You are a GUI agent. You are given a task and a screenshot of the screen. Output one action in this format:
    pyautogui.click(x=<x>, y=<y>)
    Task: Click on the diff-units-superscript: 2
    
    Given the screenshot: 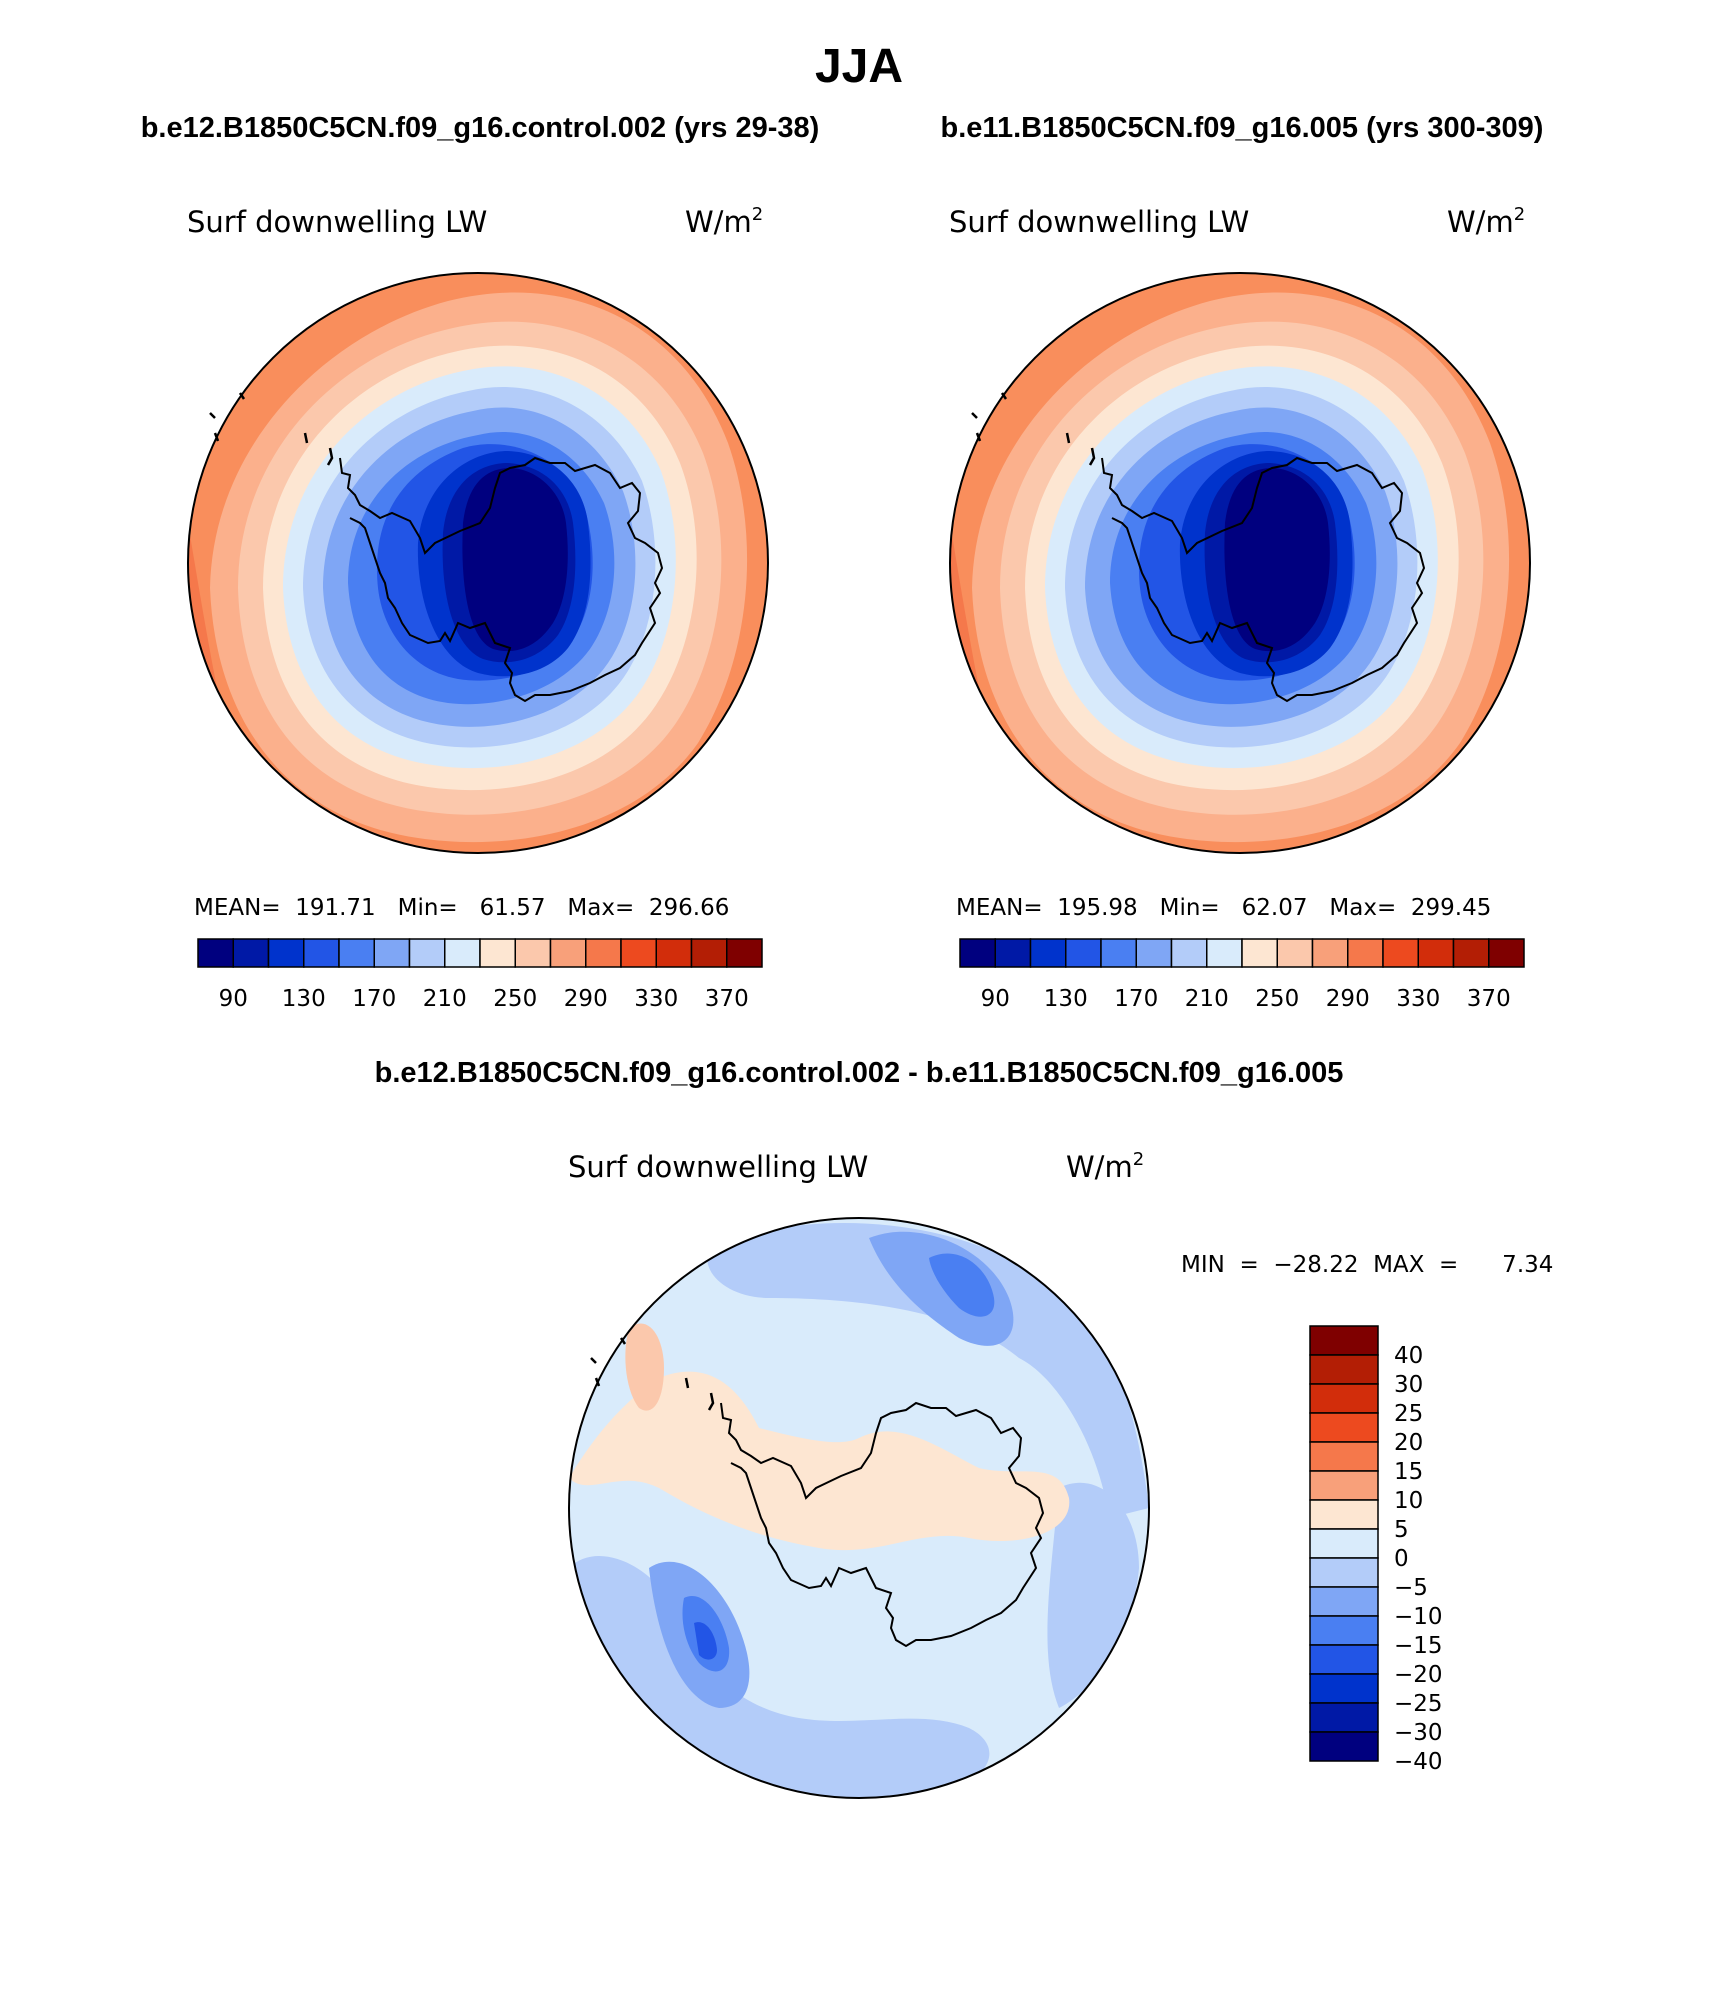 What is the action you would take?
    pyautogui.click(x=1138, y=1159)
    